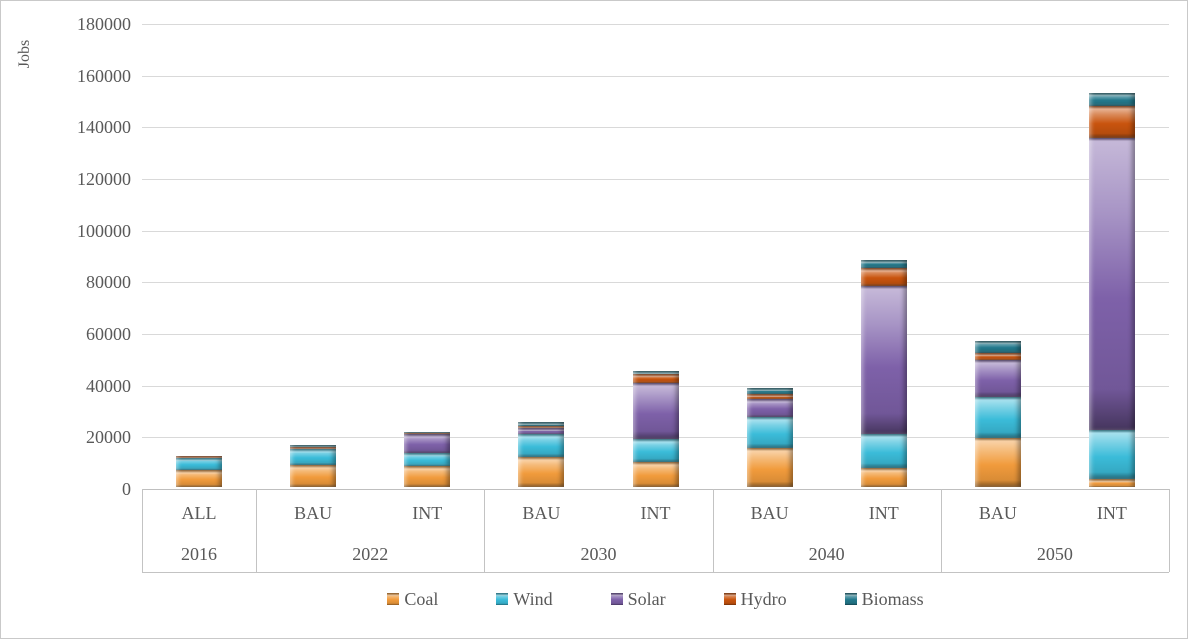 The width and height of the screenshot is (1188, 639). I want to click on legend-item-biomass: Biomass, so click(884, 599).